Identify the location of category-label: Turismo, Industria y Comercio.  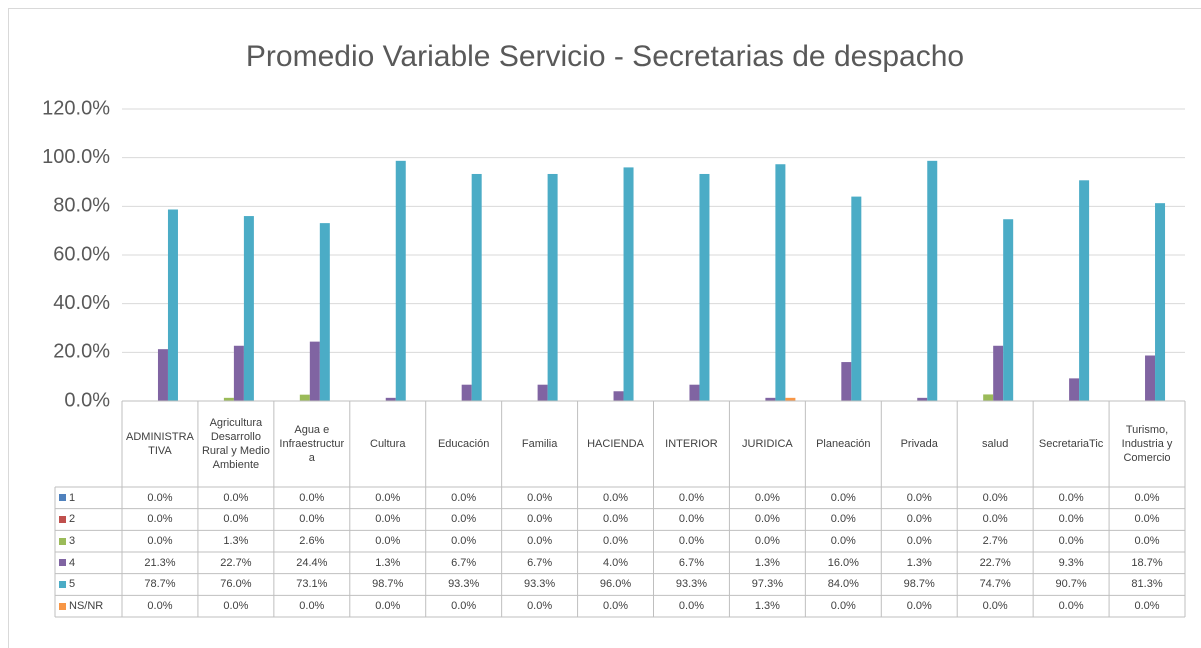
(1147, 444).